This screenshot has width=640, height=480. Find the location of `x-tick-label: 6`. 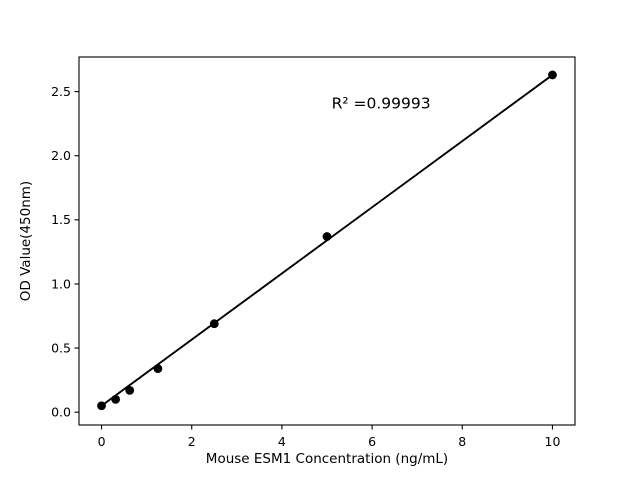

x-tick-label: 6 is located at coordinates (372, 441).